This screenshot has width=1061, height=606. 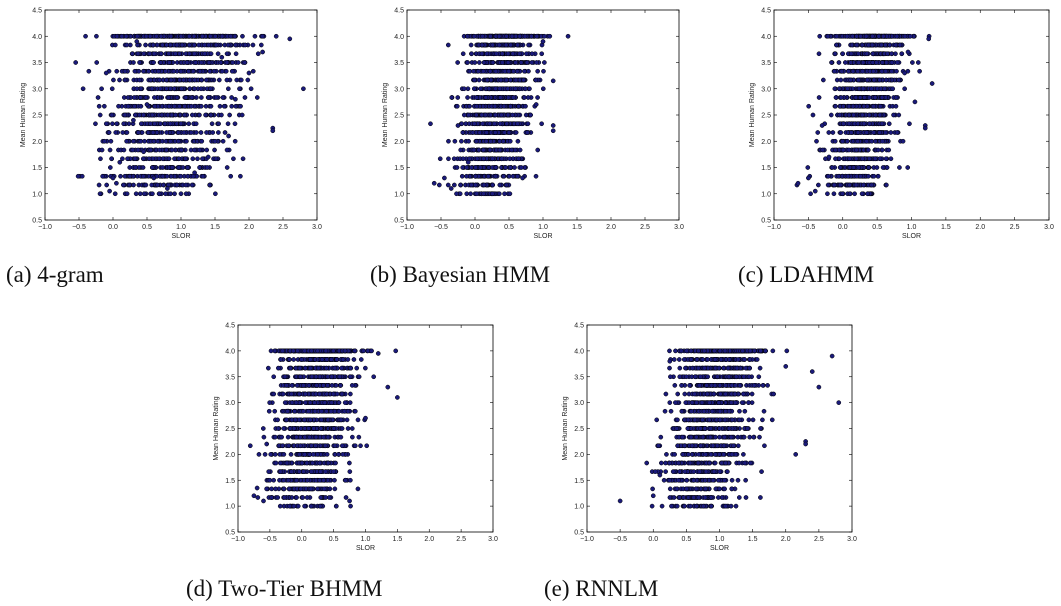 I want to click on y-tick-label: 2.5, so click(x=399, y=116).